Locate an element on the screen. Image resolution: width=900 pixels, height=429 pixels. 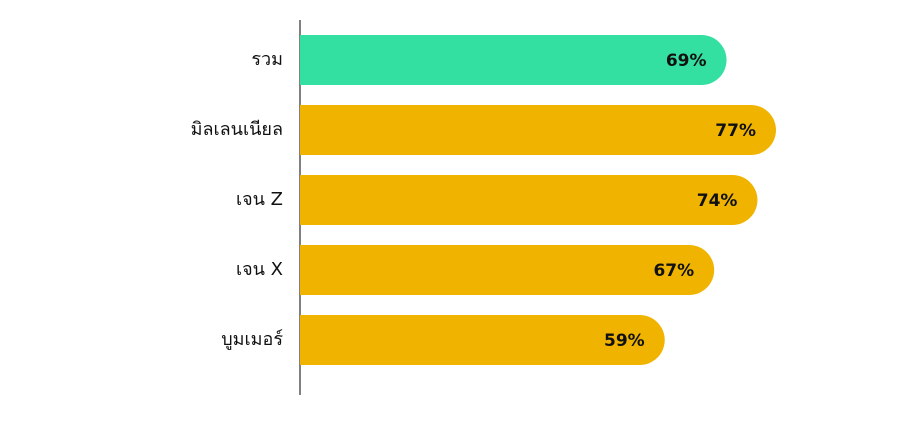
bar-value-label: 67% is located at coordinates (673, 271).